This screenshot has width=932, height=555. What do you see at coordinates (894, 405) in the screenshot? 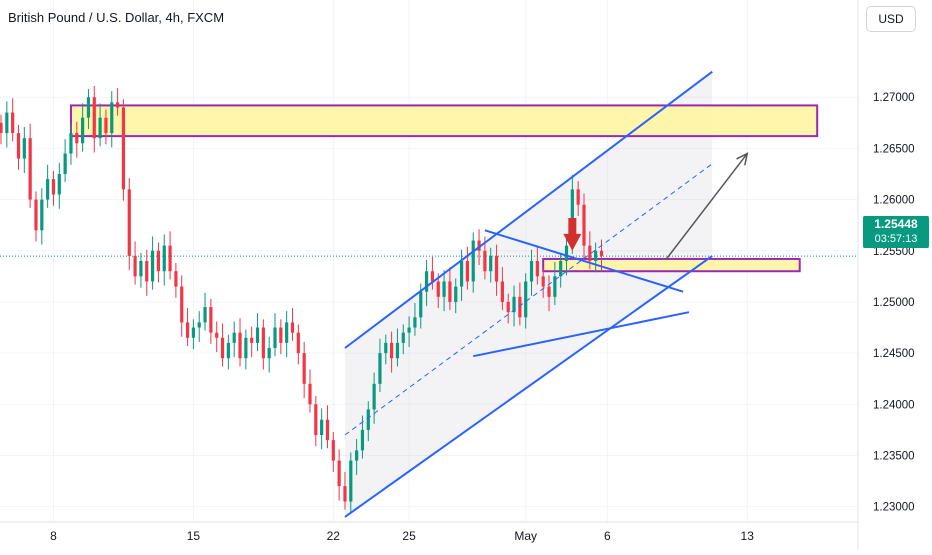
I see `price-tick-label: 1.24000` at bounding box center [894, 405].